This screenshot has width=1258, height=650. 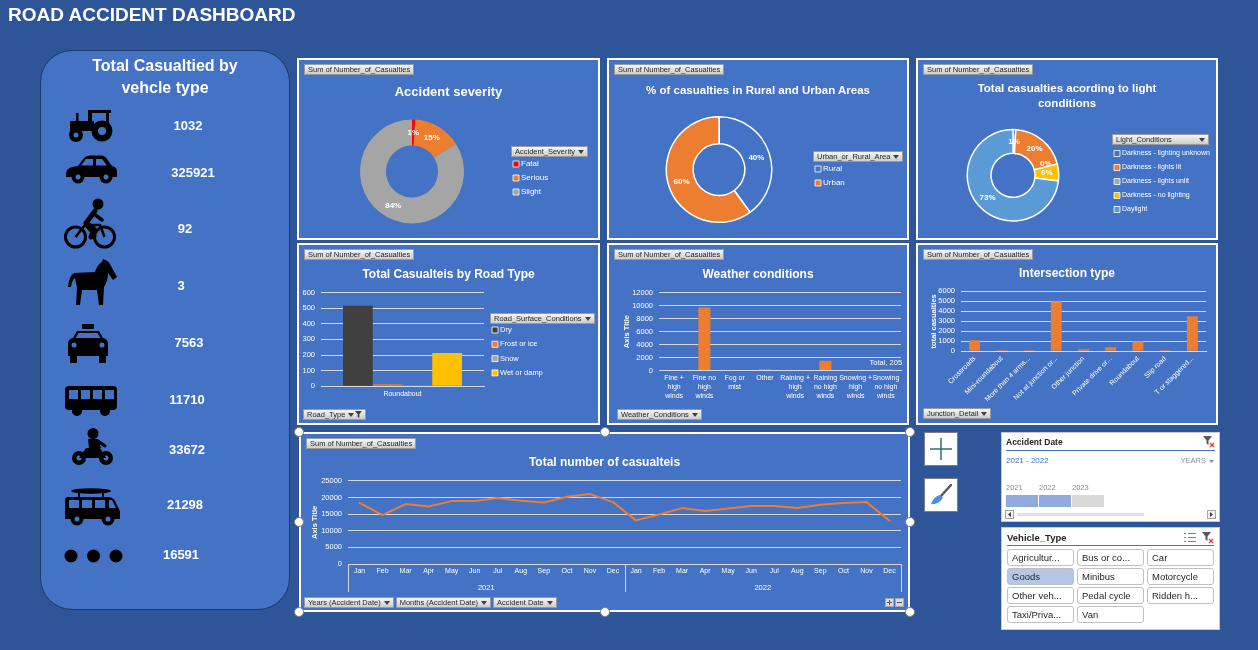 What do you see at coordinates (181, 286) in the screenshot?
I see `text: 3` at bounding box center [181, 286].